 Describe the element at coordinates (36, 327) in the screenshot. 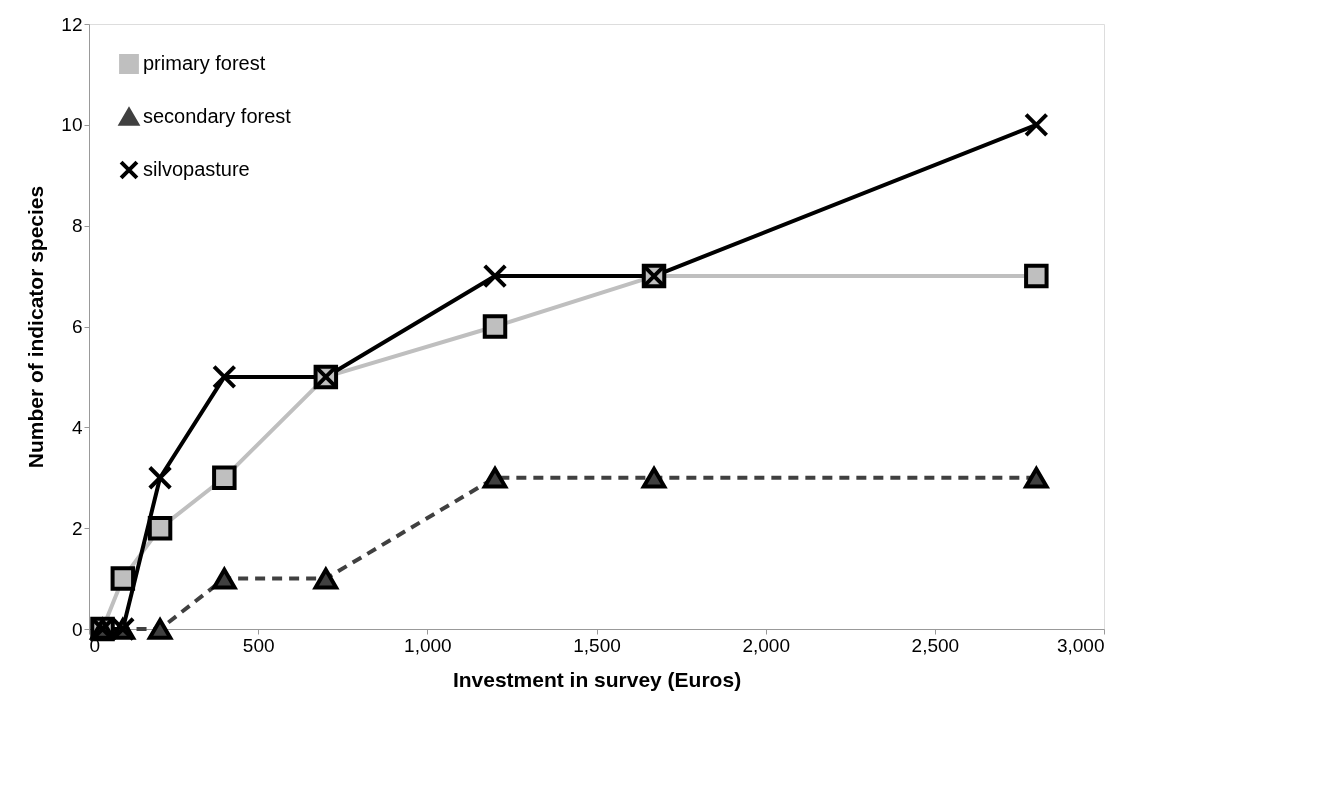

I see `y-axis-title: Number of indicator species` at that location.